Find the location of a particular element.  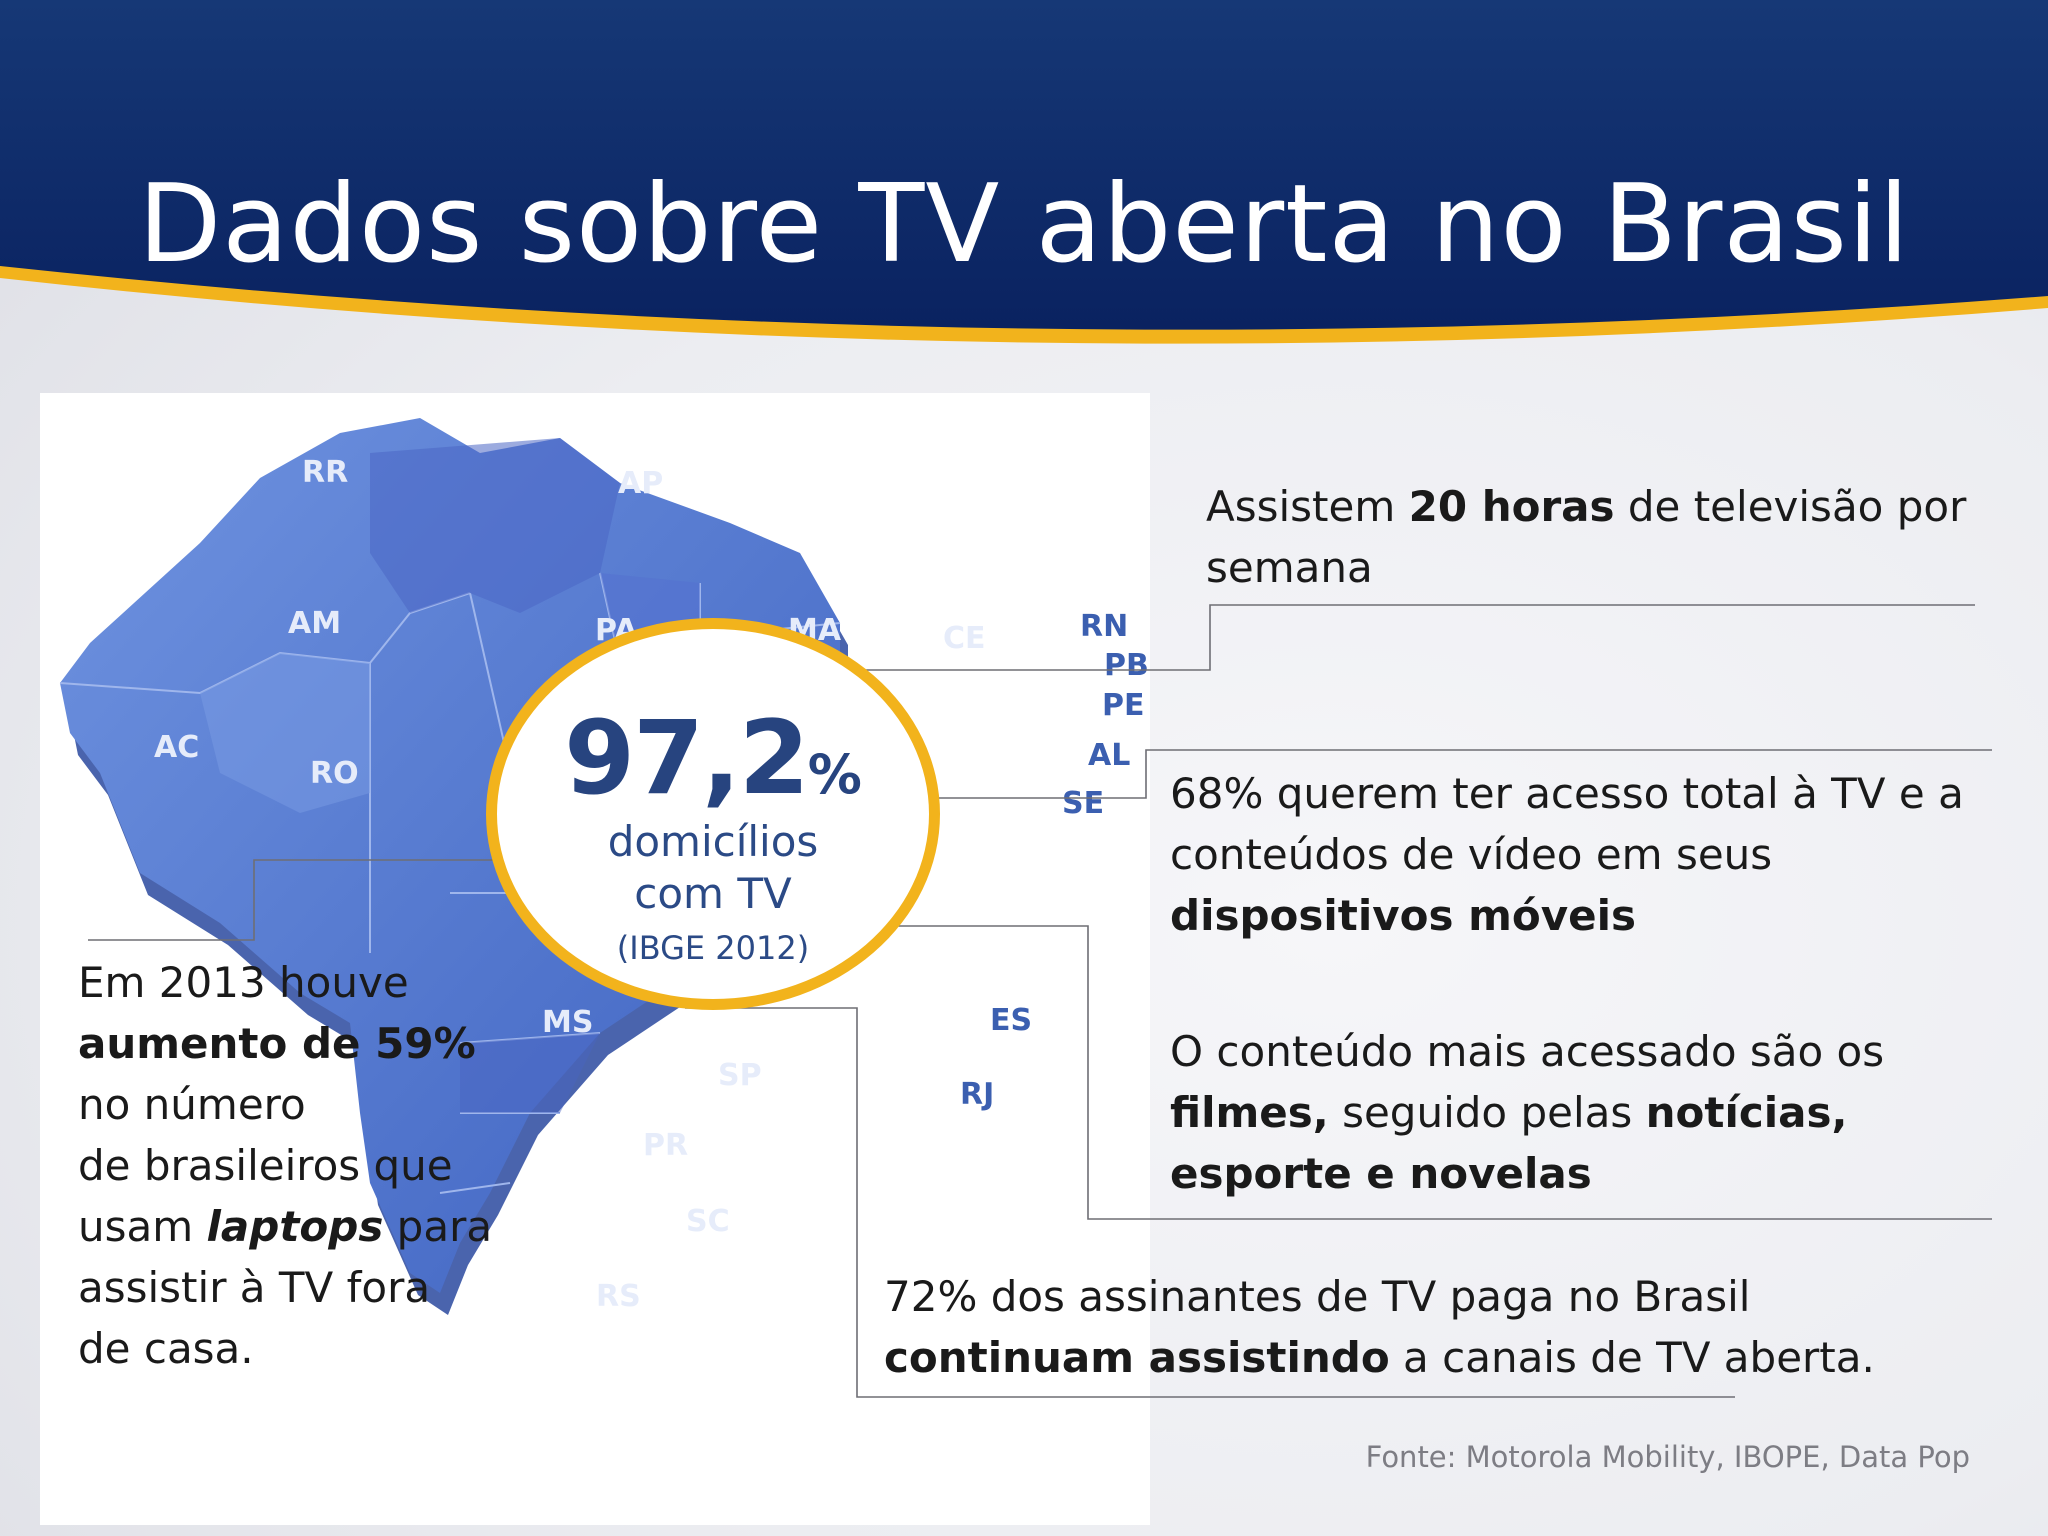

stat-mobile-bold: dispositivos móveis is located at coordinates (1403, 915).